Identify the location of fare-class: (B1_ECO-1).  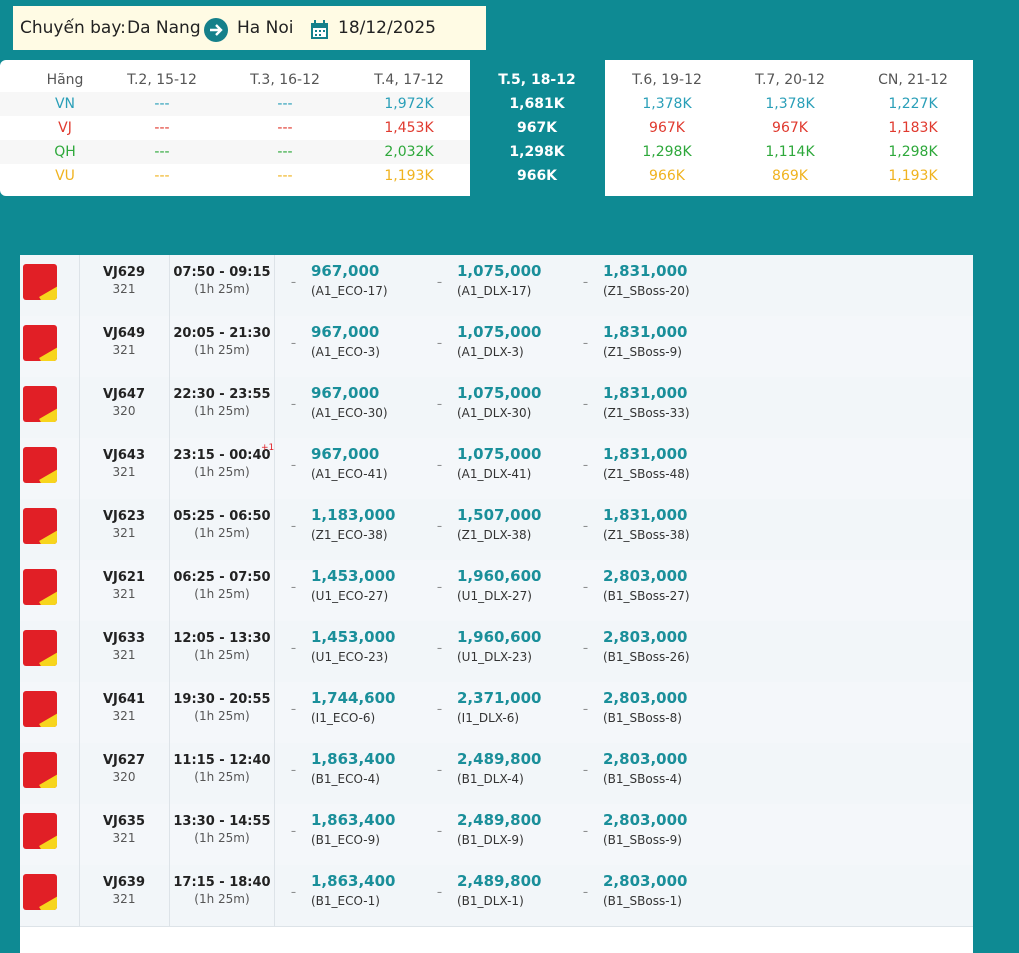
(345, 901).